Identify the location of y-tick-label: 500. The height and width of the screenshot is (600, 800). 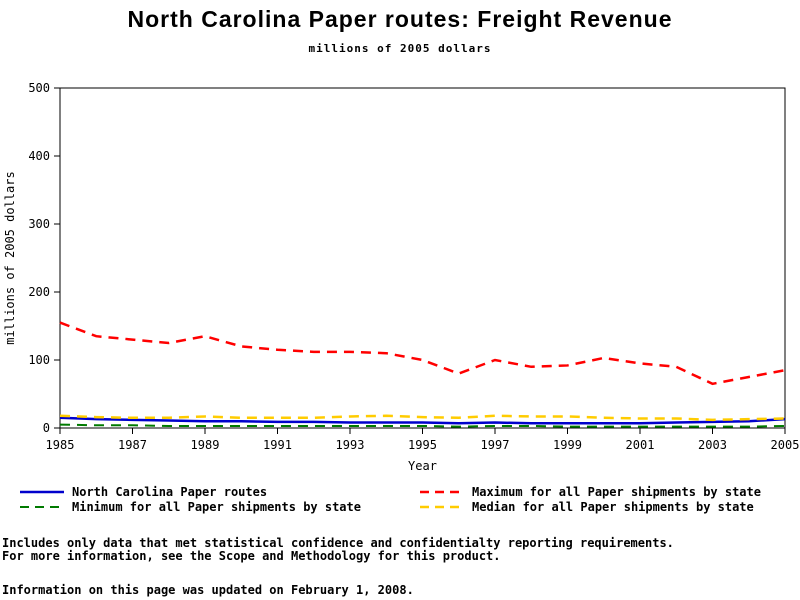
(39, 88).